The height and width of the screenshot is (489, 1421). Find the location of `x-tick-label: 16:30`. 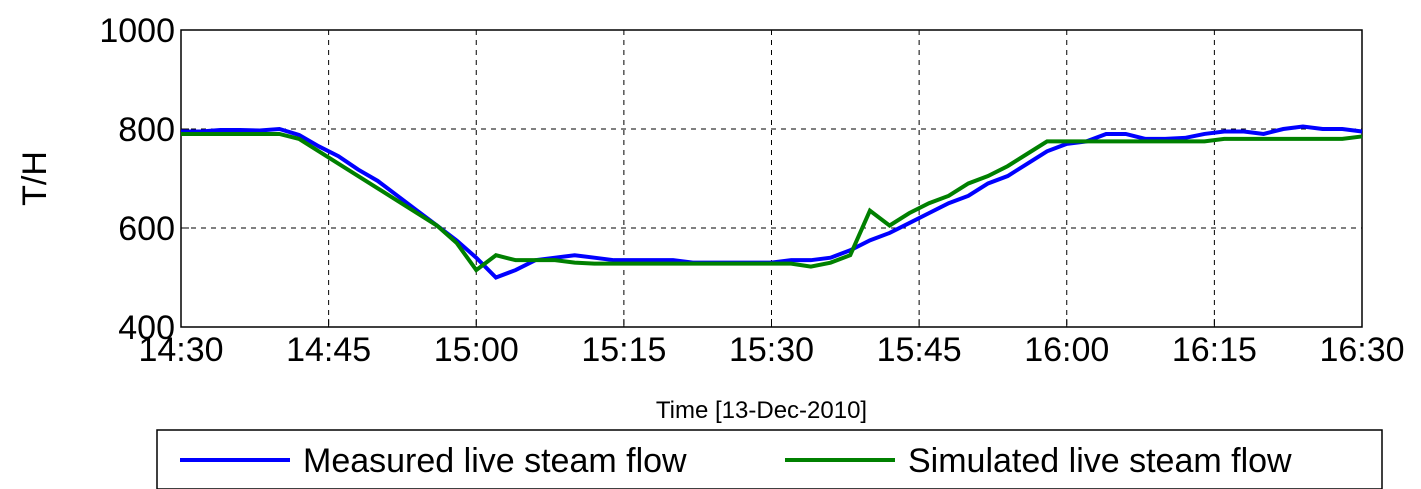

x-tick-label: 16:30 is located at coordinates (1361, 350).